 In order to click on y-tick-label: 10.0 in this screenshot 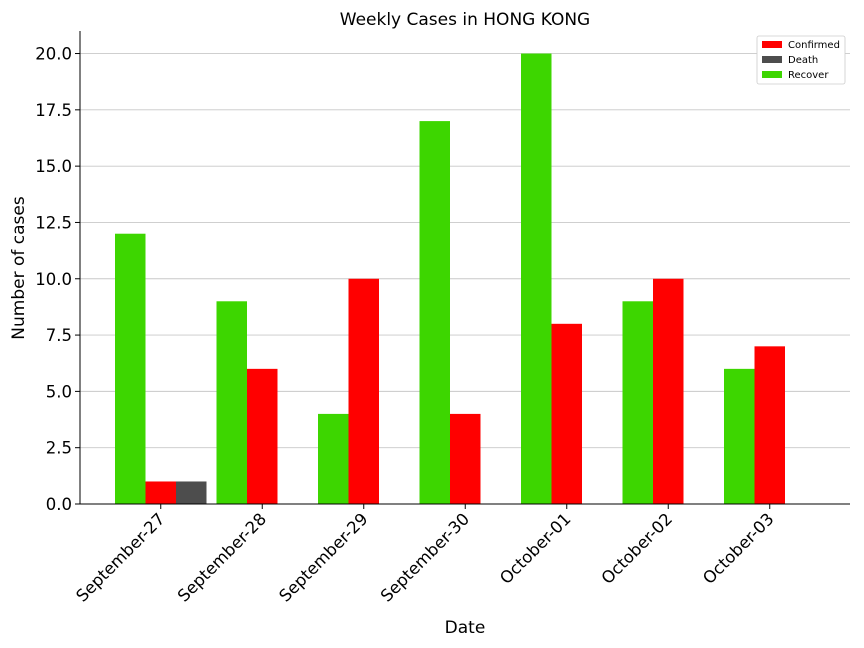, I will do `click(53, 279)`.